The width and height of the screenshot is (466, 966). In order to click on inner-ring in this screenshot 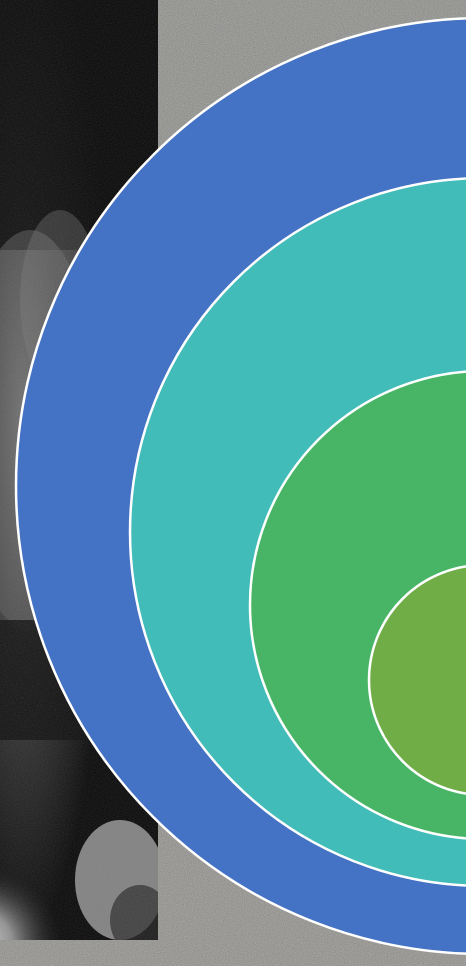, I will do `click(416, 680)`.